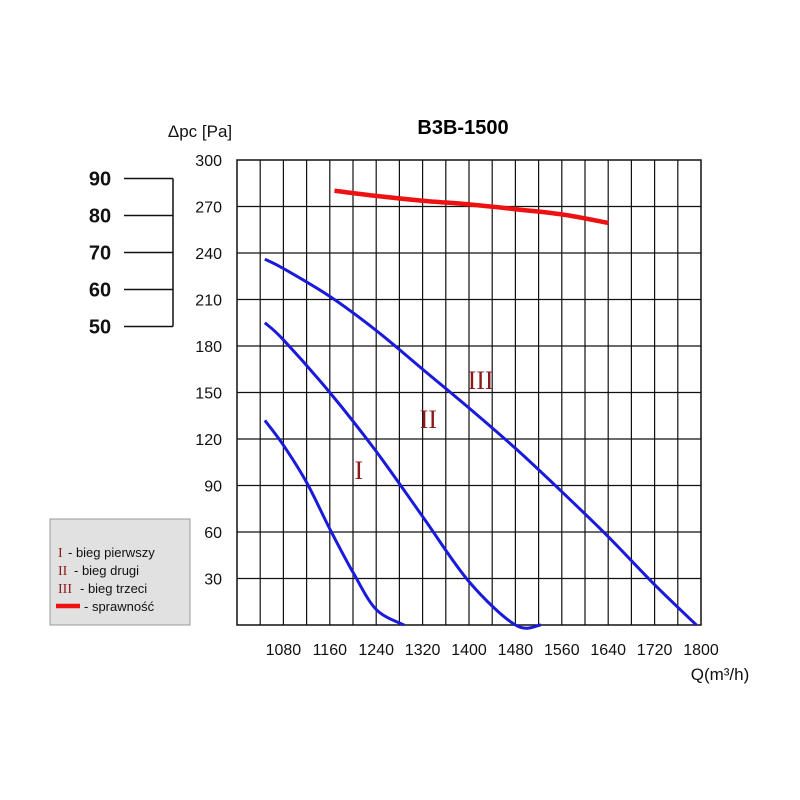 The width and height of the screenshot is (800, 800). Describe the element at coordinates (100, 254) in the screenshot. I see `efficiency-tick-label: 70` at that location.